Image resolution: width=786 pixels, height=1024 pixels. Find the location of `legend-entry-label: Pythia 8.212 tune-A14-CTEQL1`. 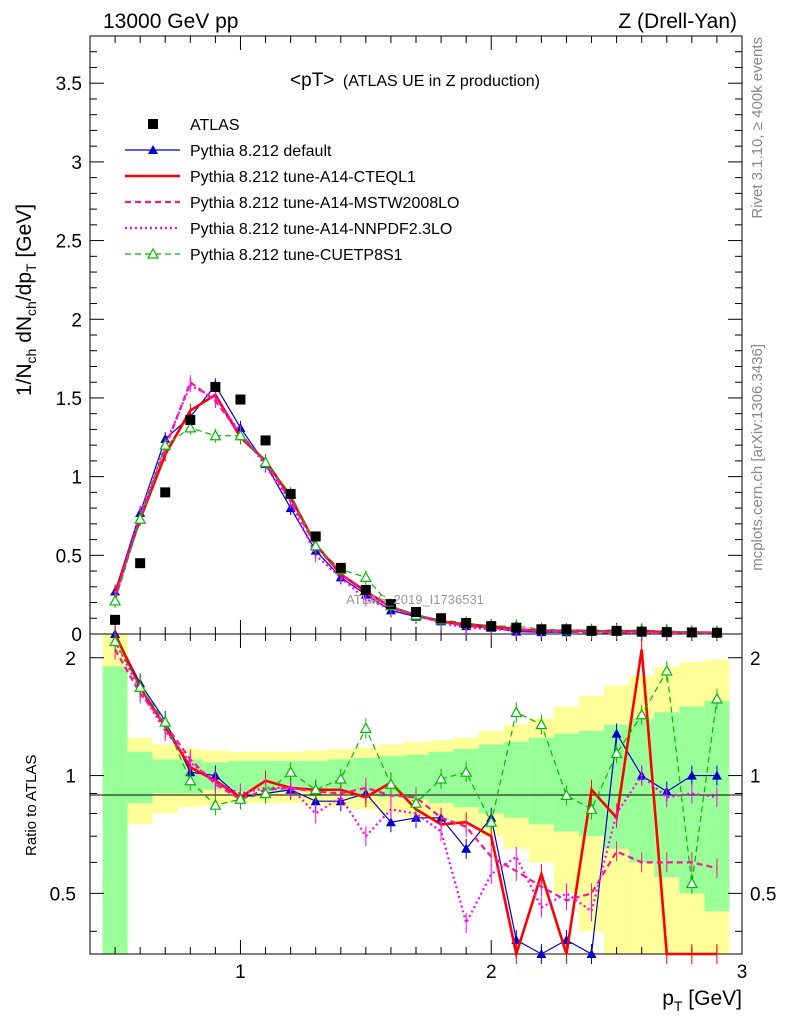

legend-entry-label: Pythia 8.212 tune-A14-CTEQL1 is located at coordinates (303, 177).